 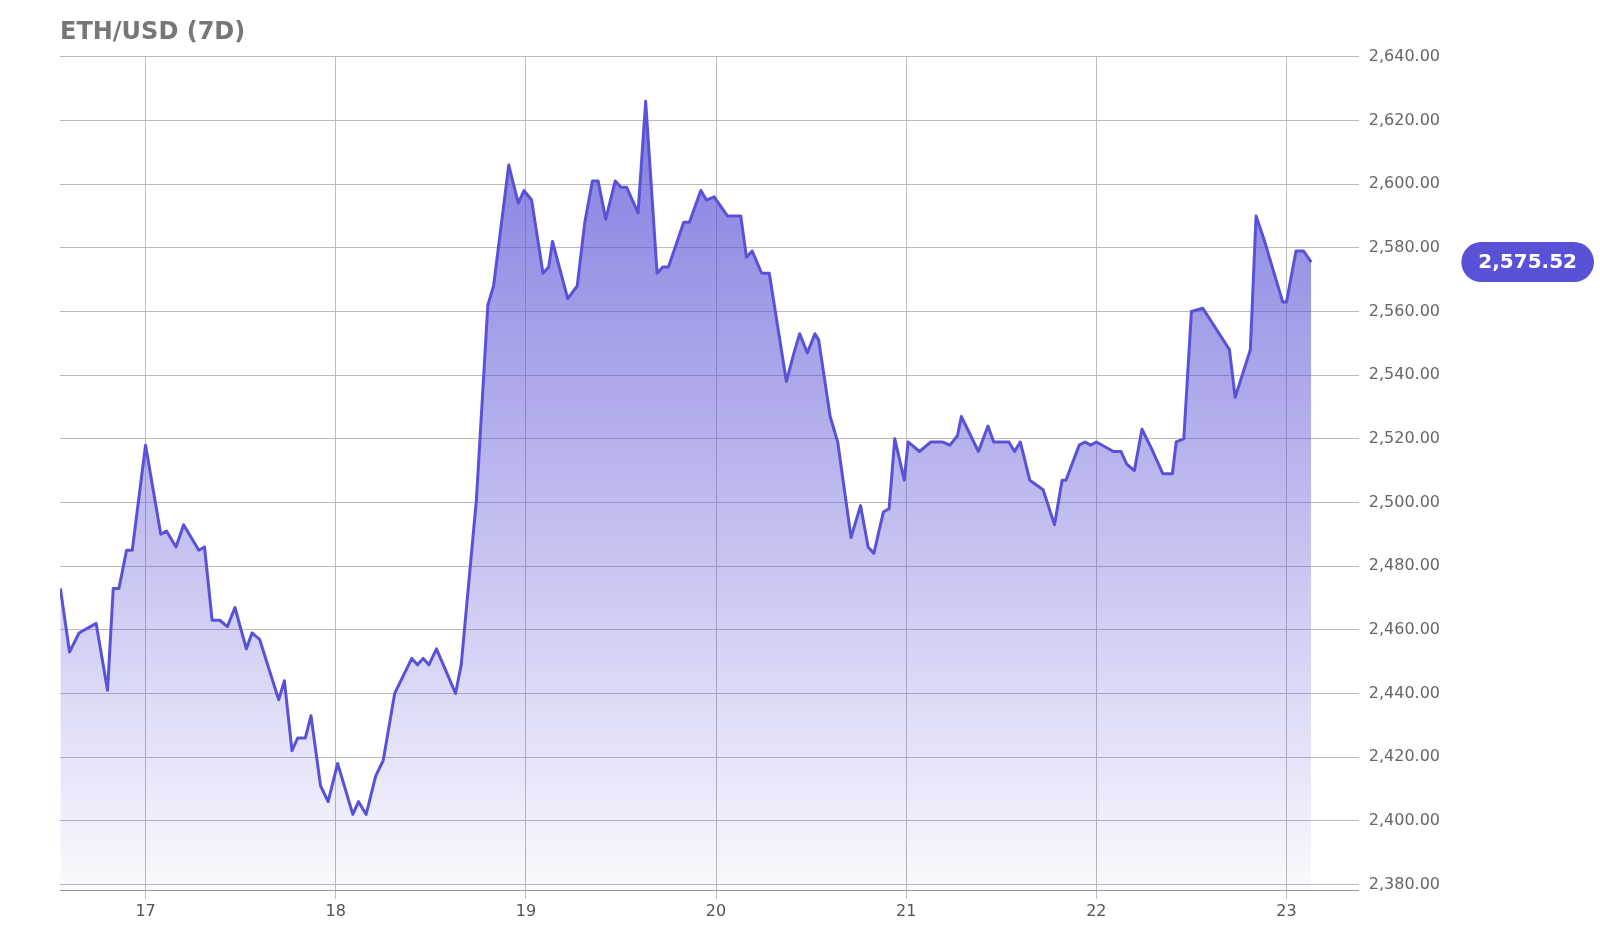 I want to click on y-tick-label: 2,580.00, so click(x=1404, y=246).